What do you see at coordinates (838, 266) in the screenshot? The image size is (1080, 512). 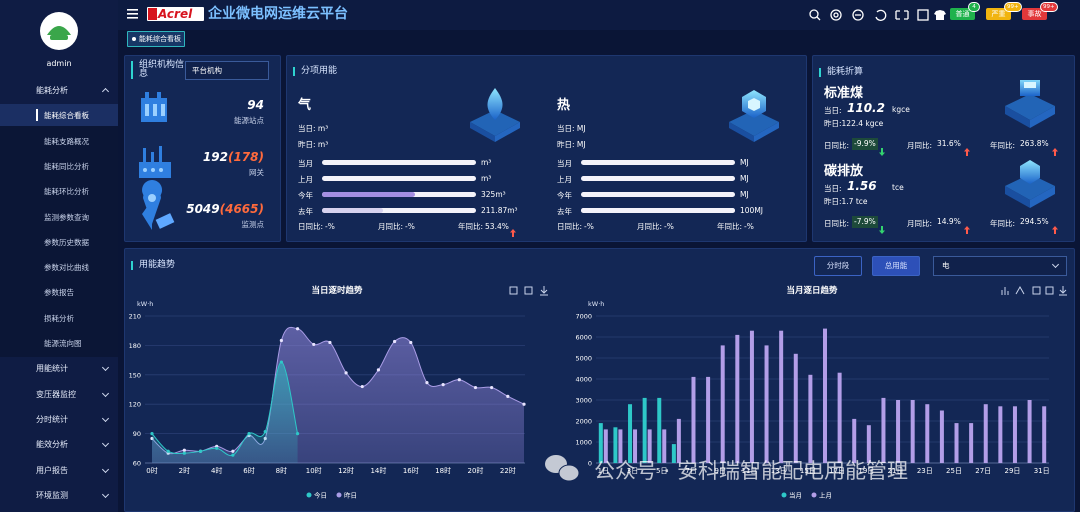 I see `button: 分时段` at bounding box center [838, 266].